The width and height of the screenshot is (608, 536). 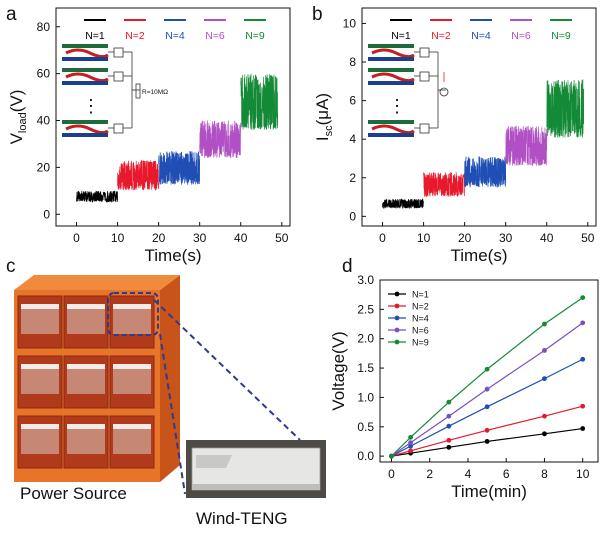 What do you see at coordinates (44, 27) in the screenshot?
I see `y-tick-label: 80` at bounding box center [44, 27].